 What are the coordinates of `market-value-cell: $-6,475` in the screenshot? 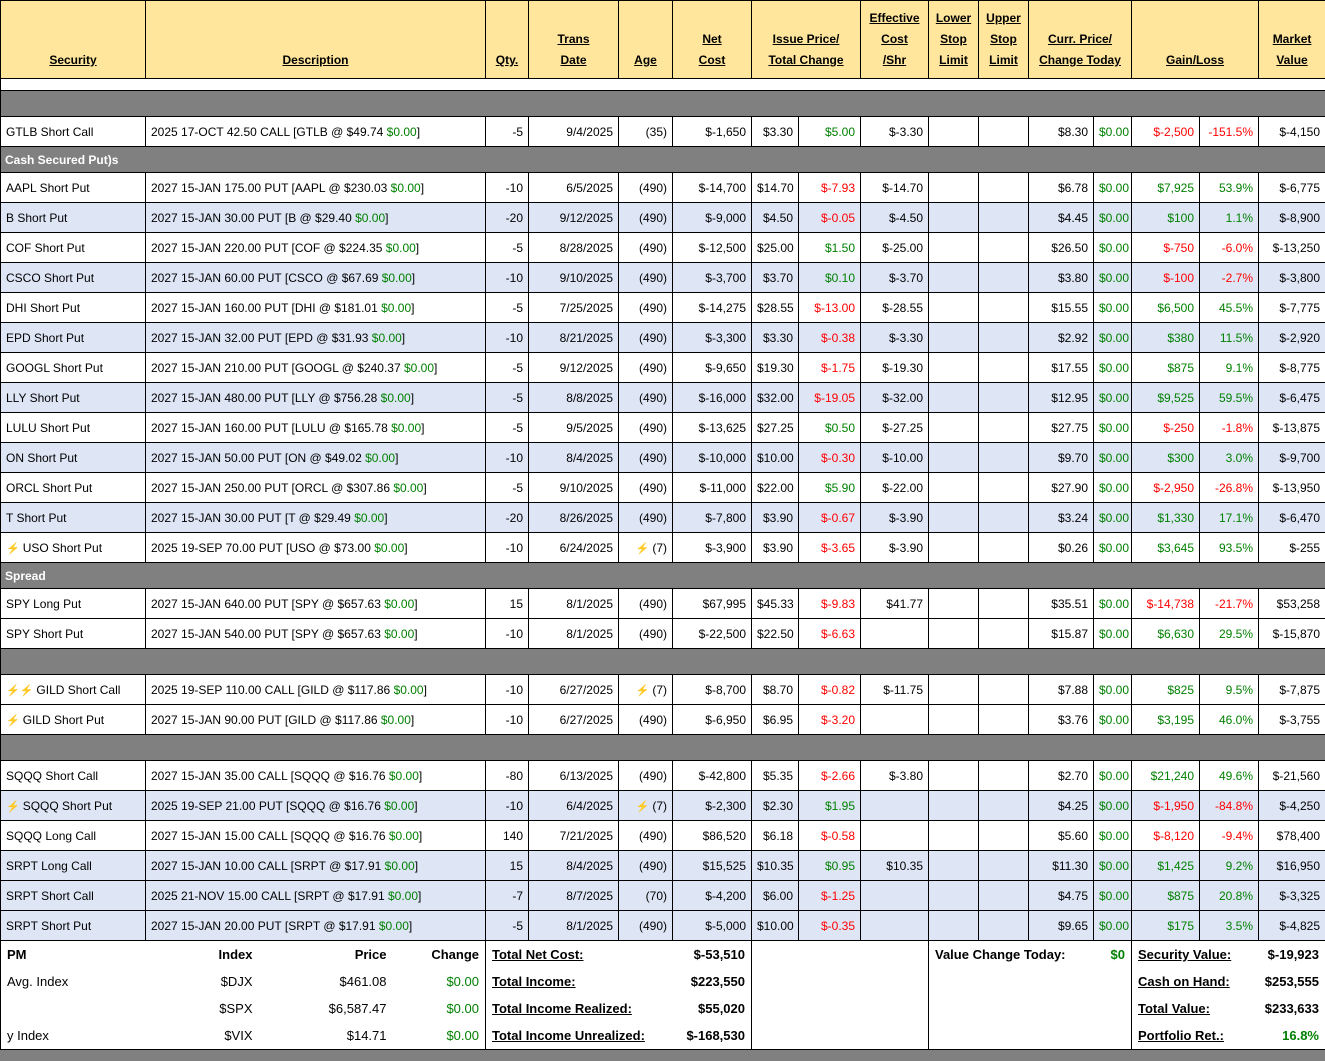 It's located at (1292, 398).